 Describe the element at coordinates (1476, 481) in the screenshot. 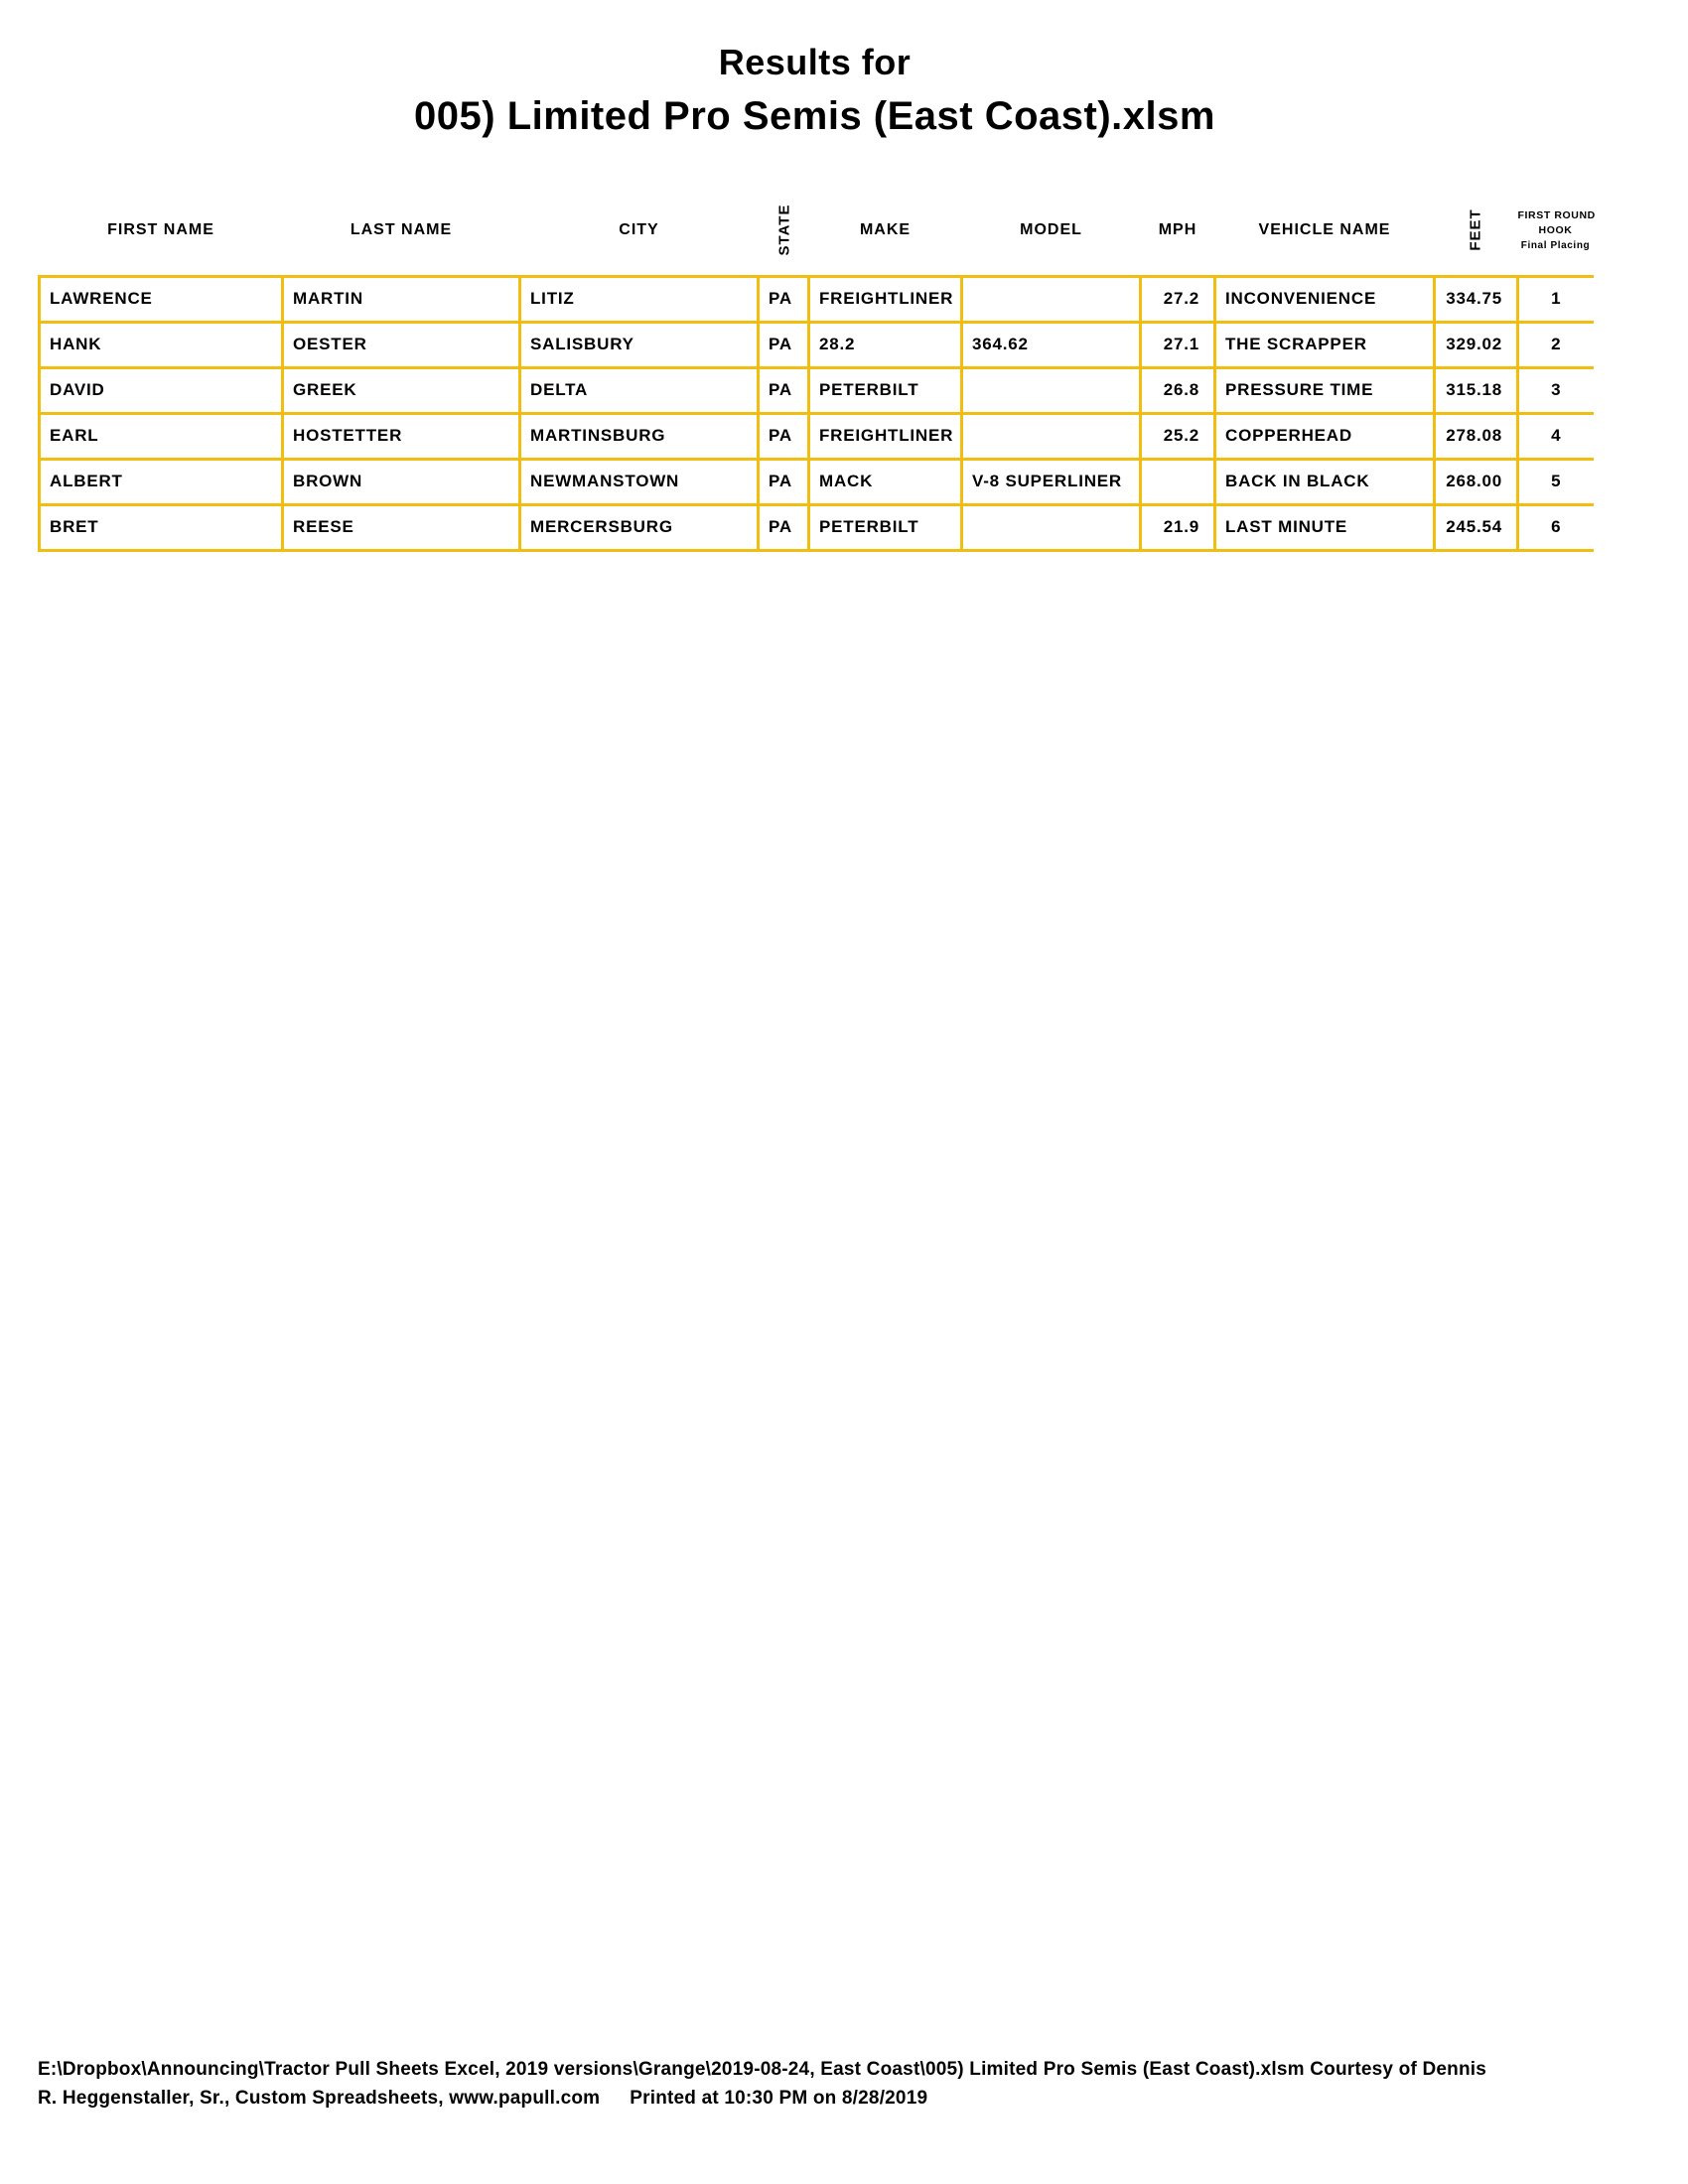

I see `cell-feet: 268.00` at that location.